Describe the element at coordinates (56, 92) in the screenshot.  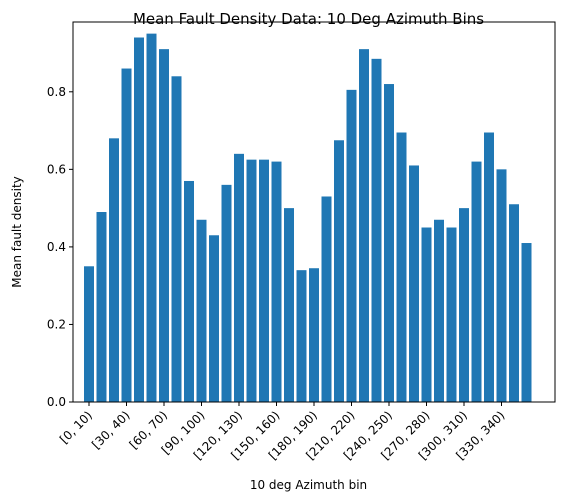
I see `y-tick-label: 0.8` at that location.